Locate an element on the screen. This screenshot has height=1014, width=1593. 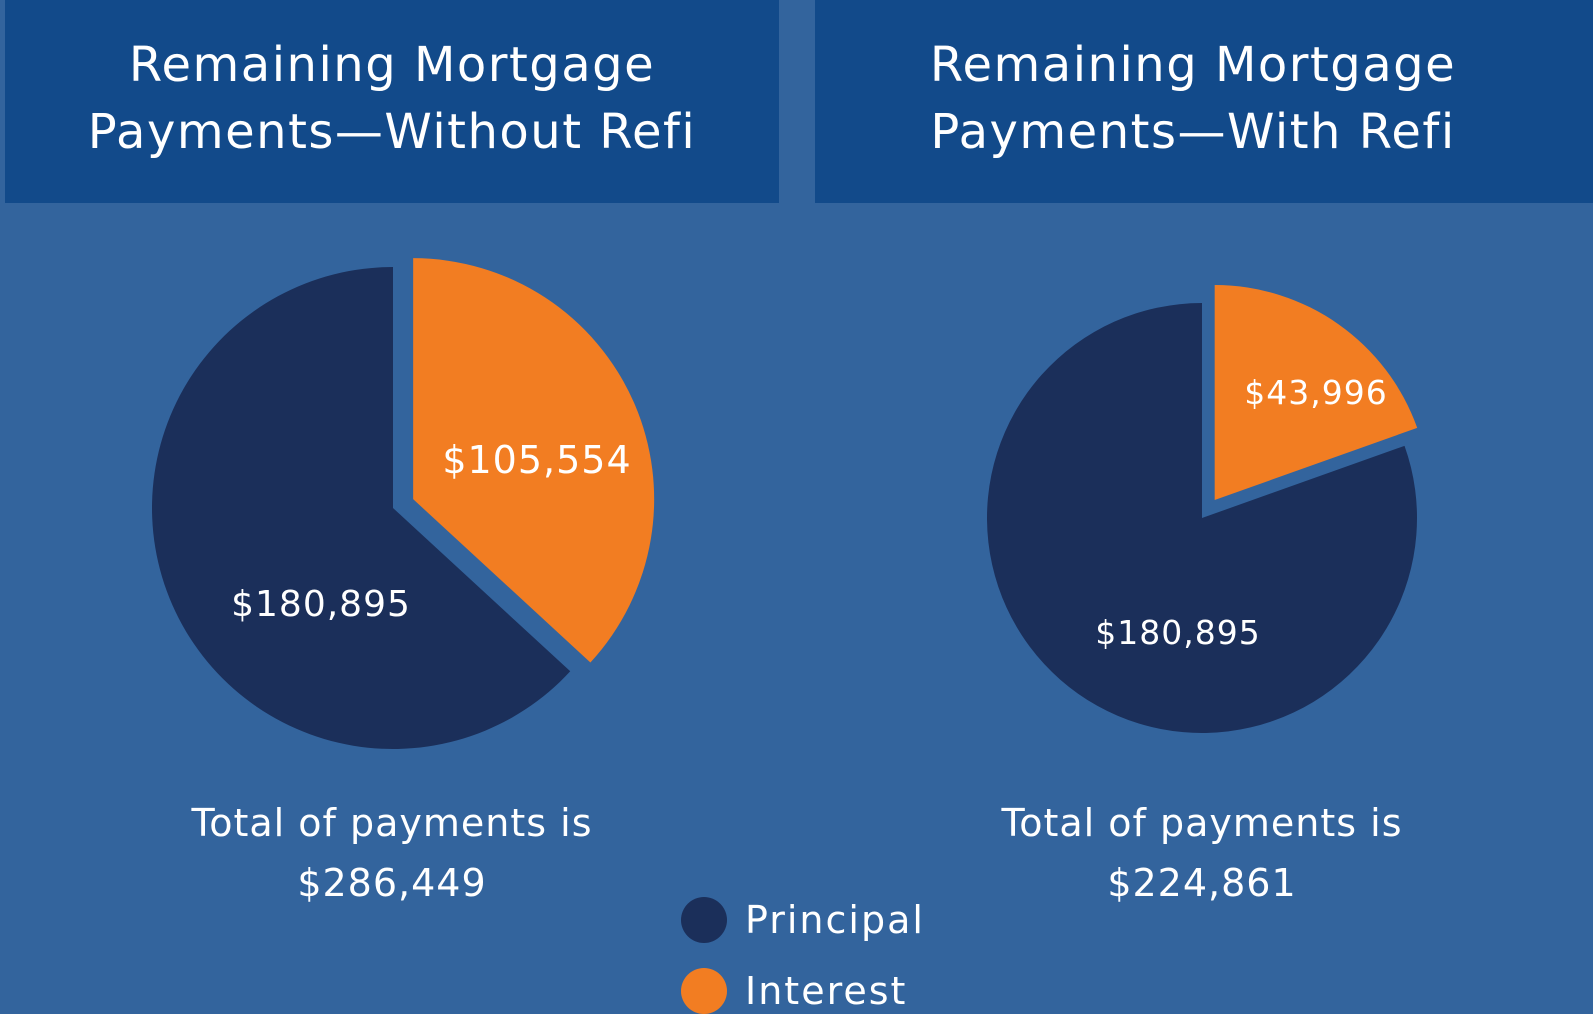
header-panel-without-refi is located at coordinates (392, 101).